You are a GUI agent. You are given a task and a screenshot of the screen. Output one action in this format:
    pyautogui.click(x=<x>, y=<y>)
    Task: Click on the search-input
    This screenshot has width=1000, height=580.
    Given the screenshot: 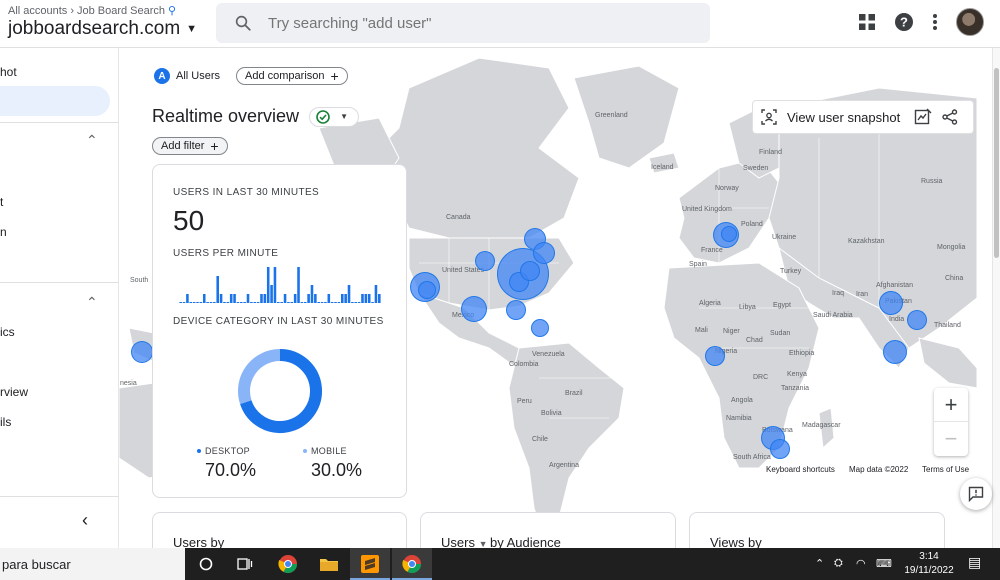 What is the action you would take?
    pyautogui.click(x=468, y=23)
    